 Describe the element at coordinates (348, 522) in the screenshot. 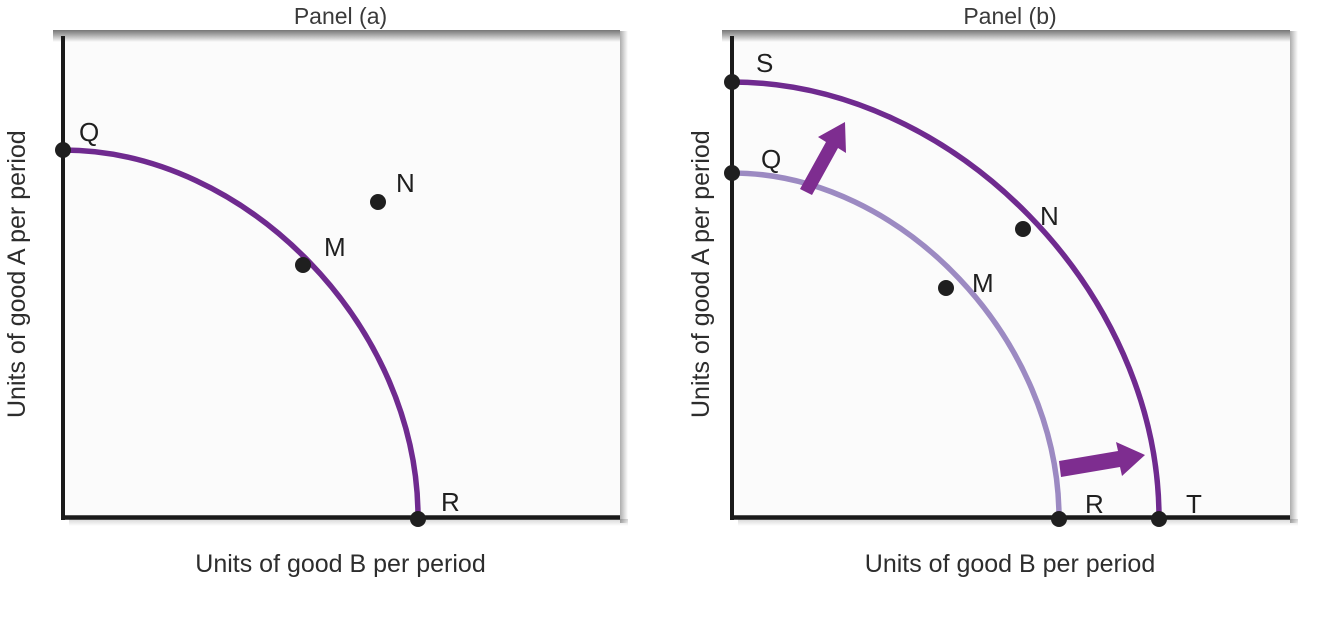

I see `panel-a-bottom-shadow` at that location.